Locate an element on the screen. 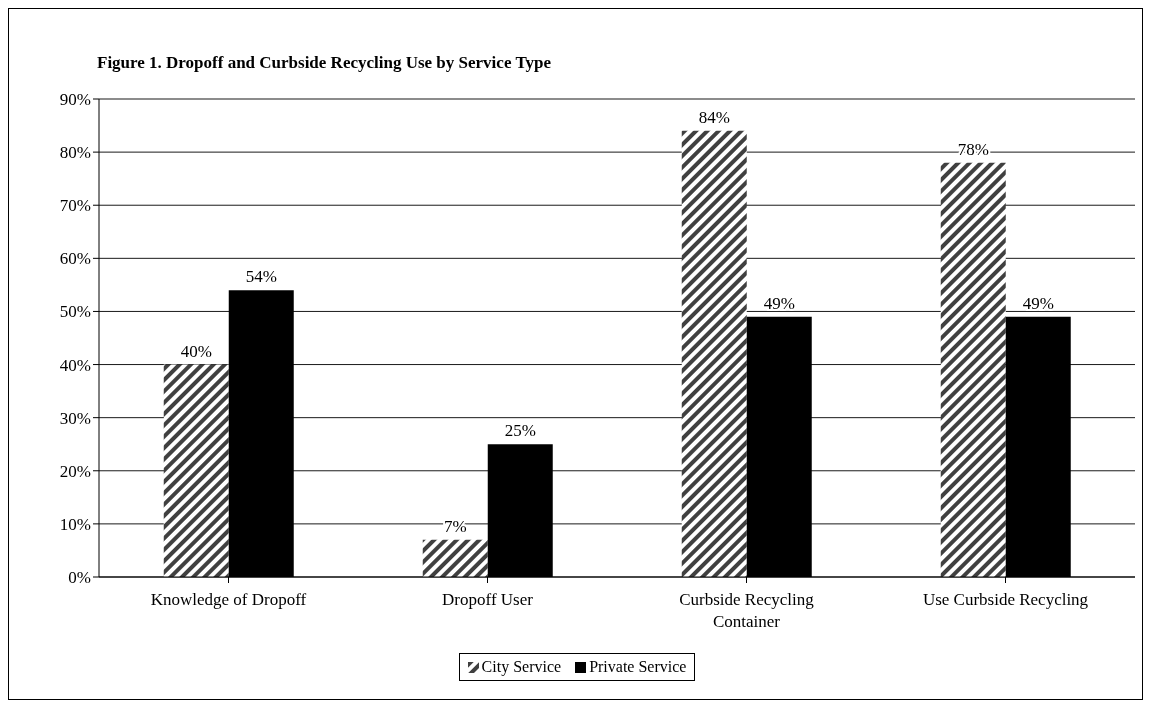 This screenshot has width=1151, height=708. data-label: 84% is located at coordinates (714, 117).